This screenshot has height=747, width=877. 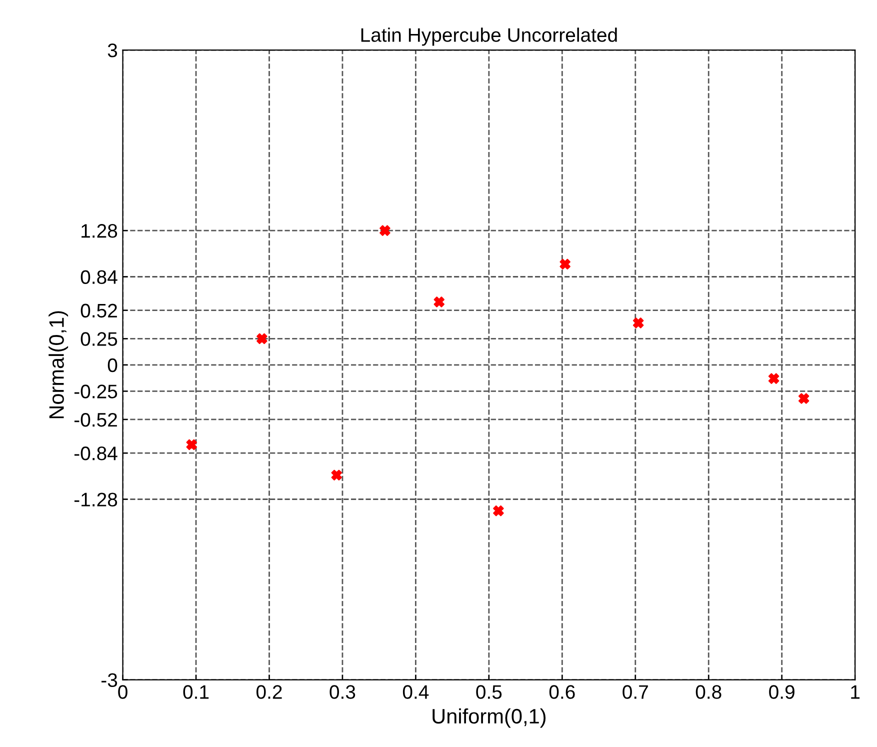 I want to click on x-tick-label: 0.6, so click(x=562, y=692).